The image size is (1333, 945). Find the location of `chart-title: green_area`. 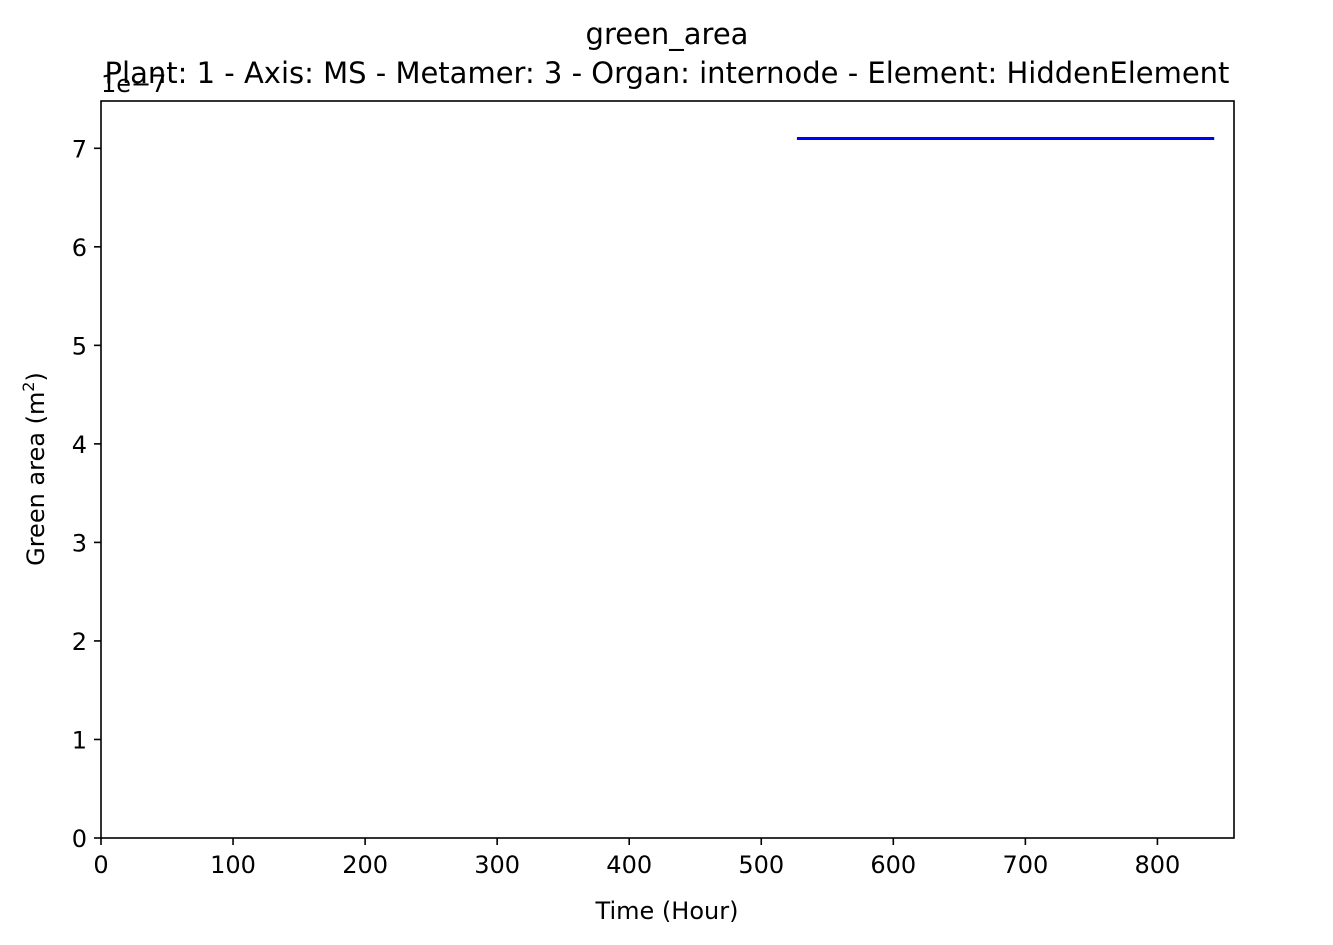

chart-title: green_area is located at coordinates (667, 34).